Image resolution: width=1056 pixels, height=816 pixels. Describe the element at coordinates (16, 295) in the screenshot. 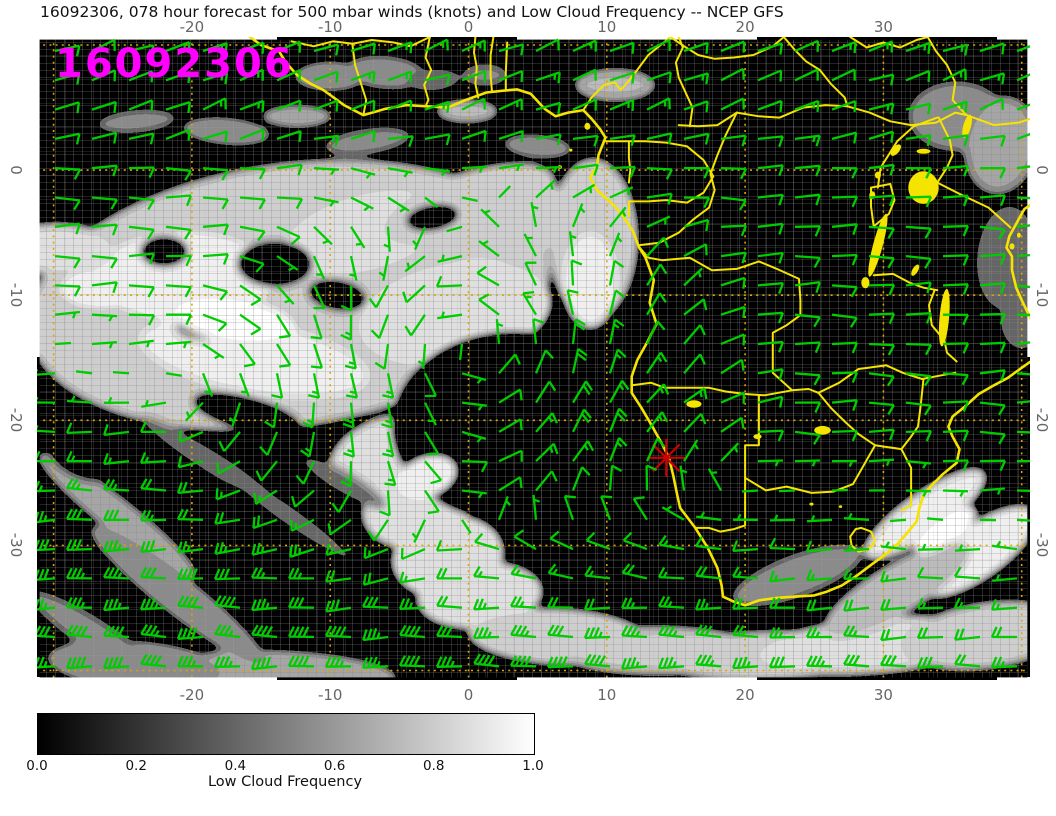

I see `y-tick-left: -10` at that location.